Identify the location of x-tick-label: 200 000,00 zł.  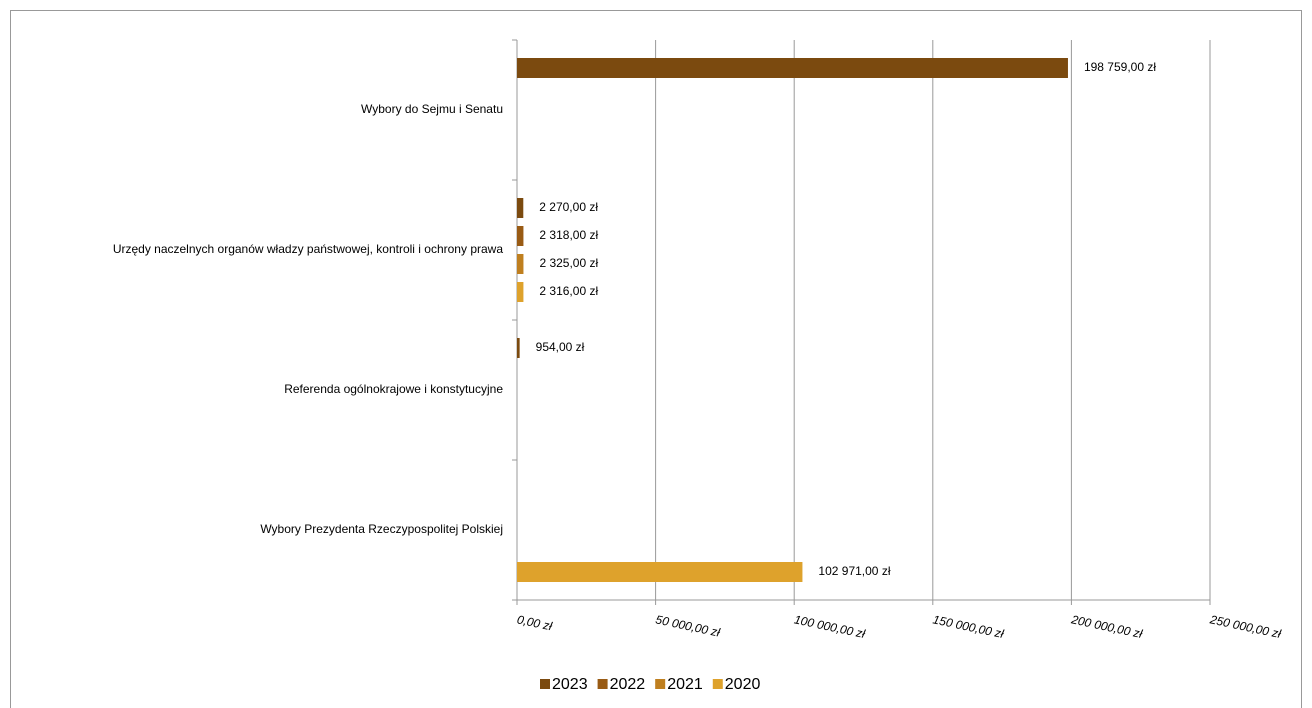
(1106, 626).